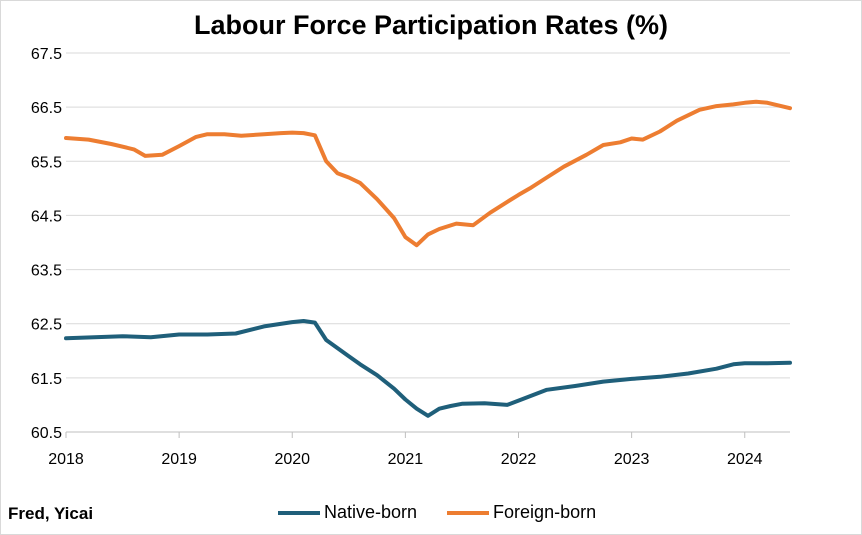  Describe the element at coordinates (46, 162) in the screenshot. I see `y-tick-65.5: 65.5` at that location.